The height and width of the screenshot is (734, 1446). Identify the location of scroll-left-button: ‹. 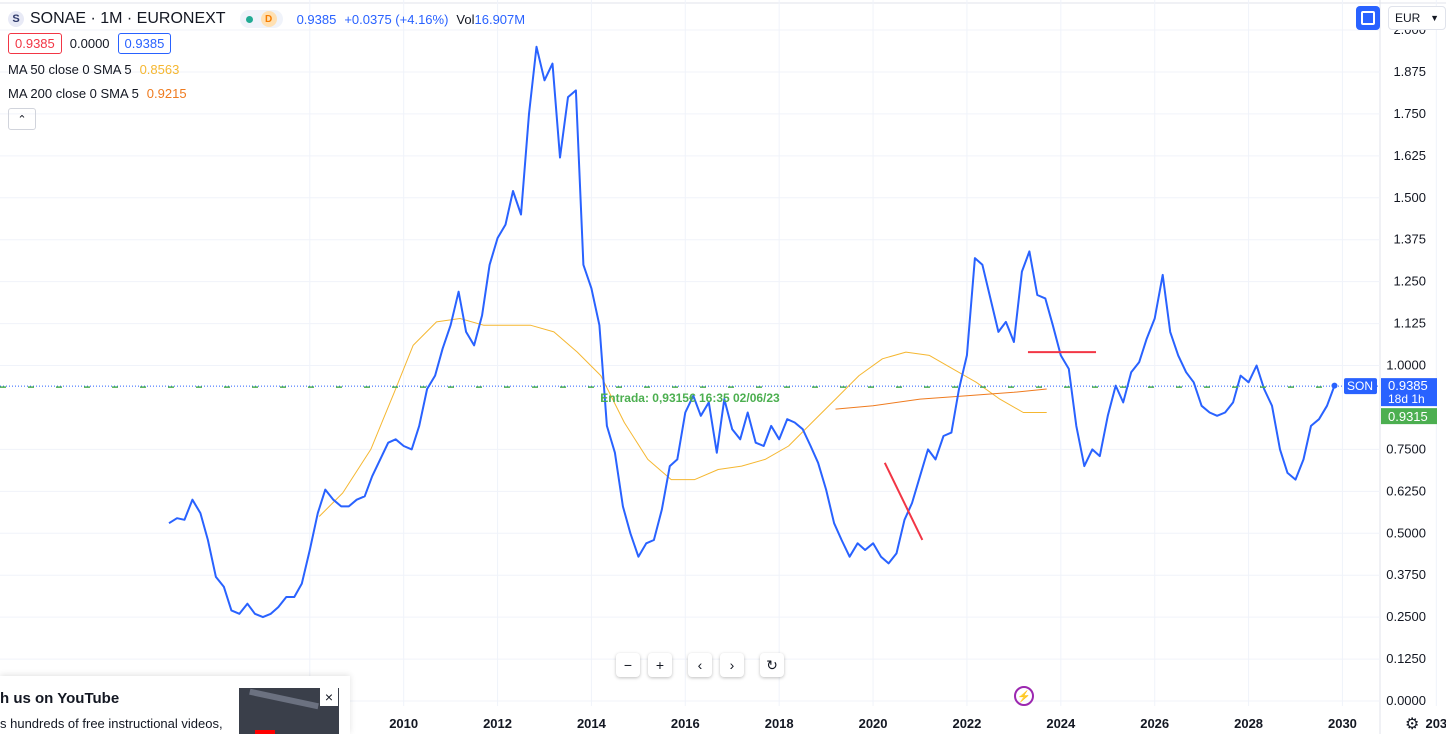
(700, 665).